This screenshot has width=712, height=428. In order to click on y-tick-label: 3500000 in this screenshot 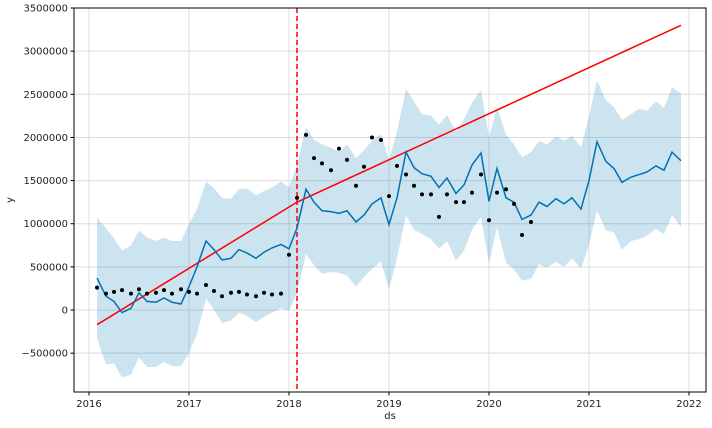, I will do `click(45, 9)`.